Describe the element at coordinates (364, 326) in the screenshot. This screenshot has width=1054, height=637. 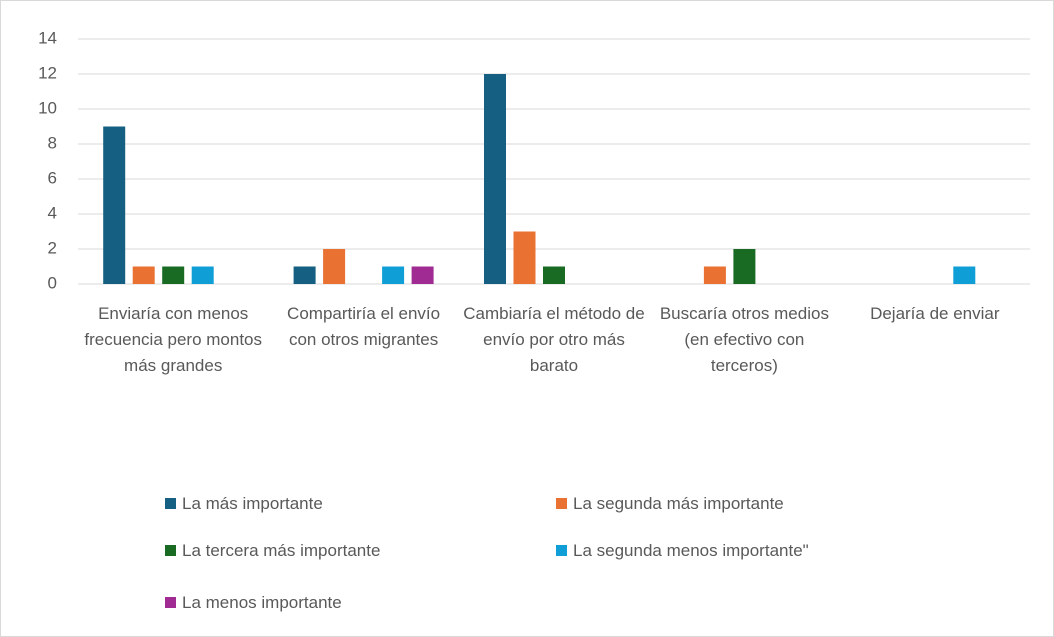
I see `x-tick-label: Compartiría el envío con otros migrantes` at that location.